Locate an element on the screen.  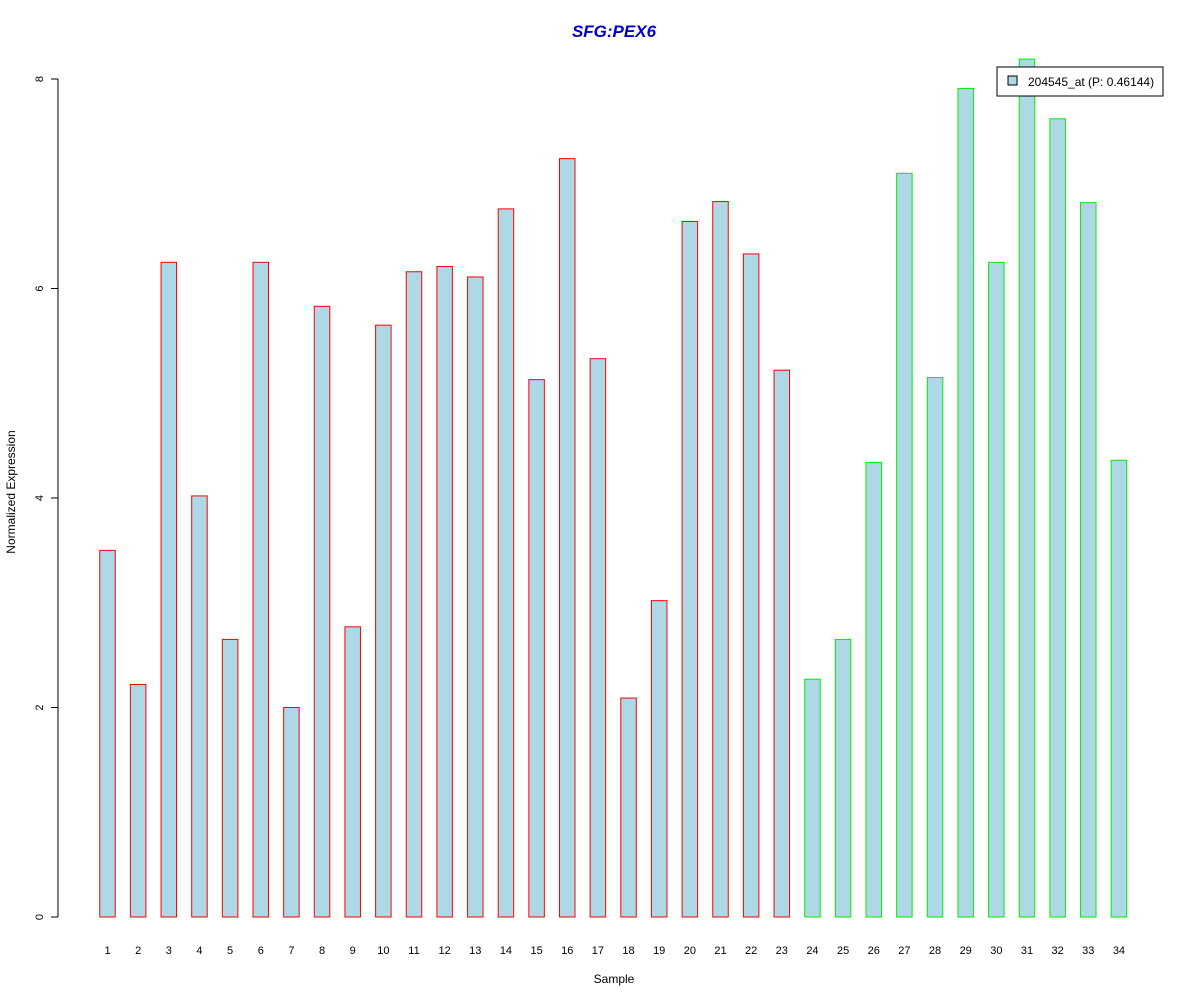
y-tick-label: 4 is located at coordinates (40, 498).